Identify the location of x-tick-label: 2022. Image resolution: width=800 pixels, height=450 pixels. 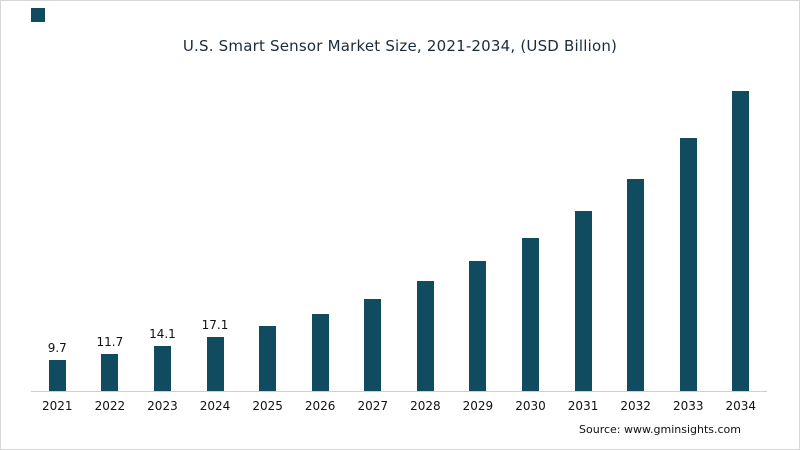
(110, 406).